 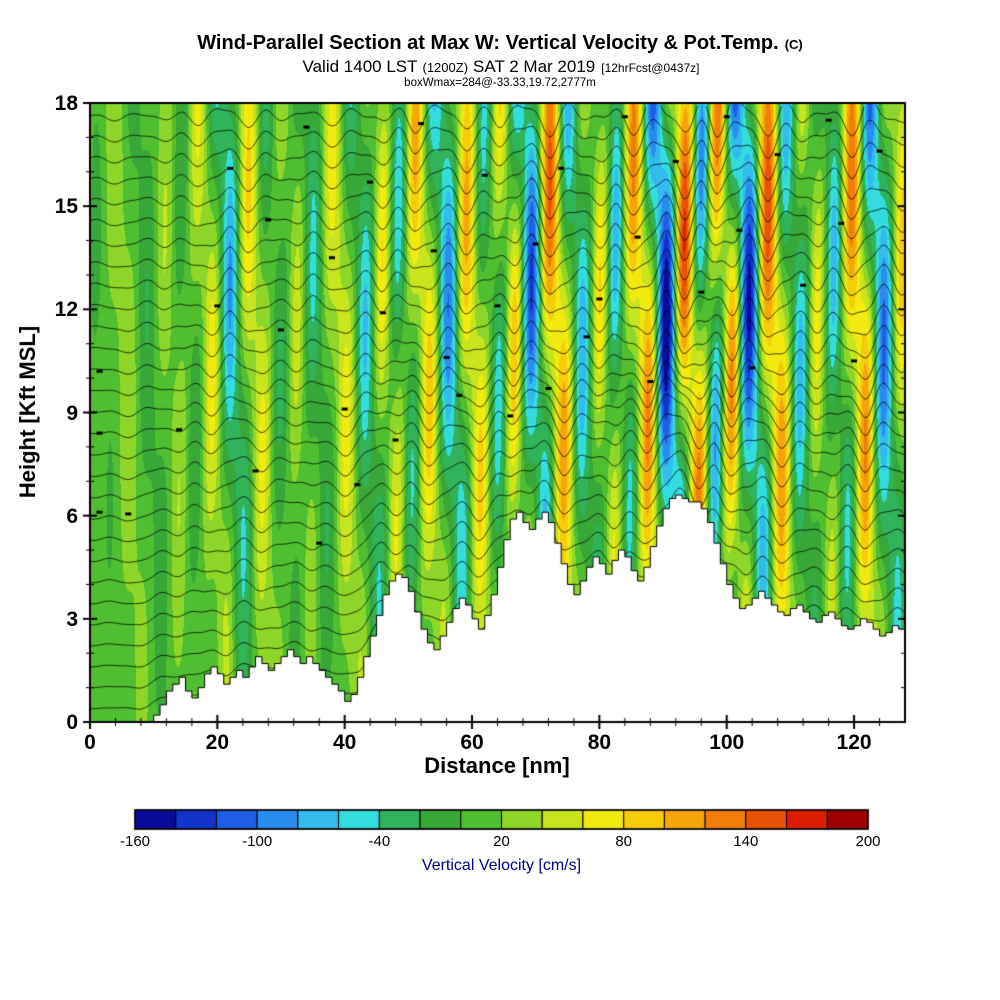 What do you see at coordinates (534, 66) in the screenshot?
I see `valid-date: SAT 2 Mar 2019` at bounding box center [534, 66].